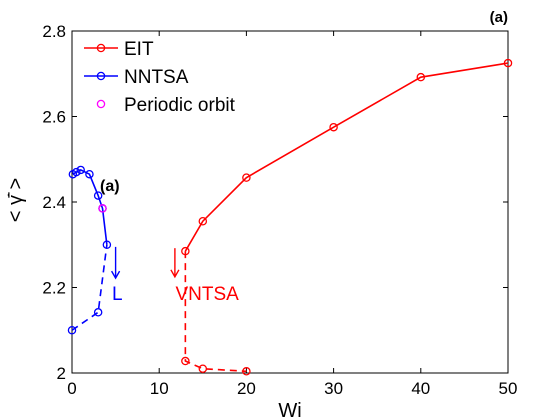 The height and width of the screenshot is (420, 560). What do you see at coordinates (499, 17) in the screenshot?
I see `panel-label: (a)` at bounding box center [499, 17].